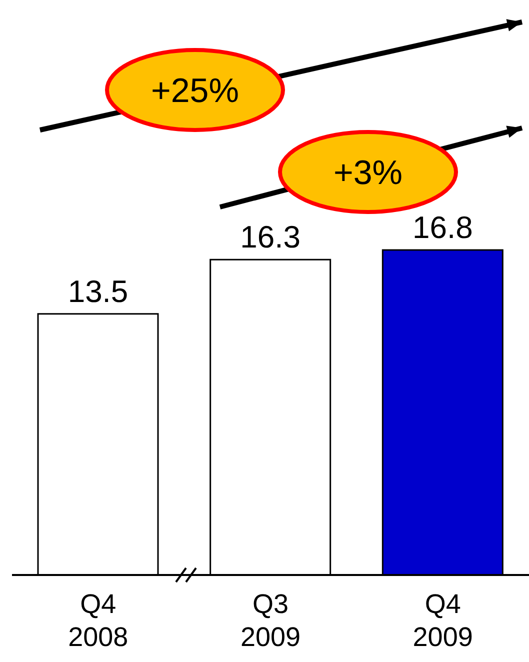 The height and width of the screenshot is (662, 529). I want to click on x-tick-label: Q4 2008, so click(98, 620).